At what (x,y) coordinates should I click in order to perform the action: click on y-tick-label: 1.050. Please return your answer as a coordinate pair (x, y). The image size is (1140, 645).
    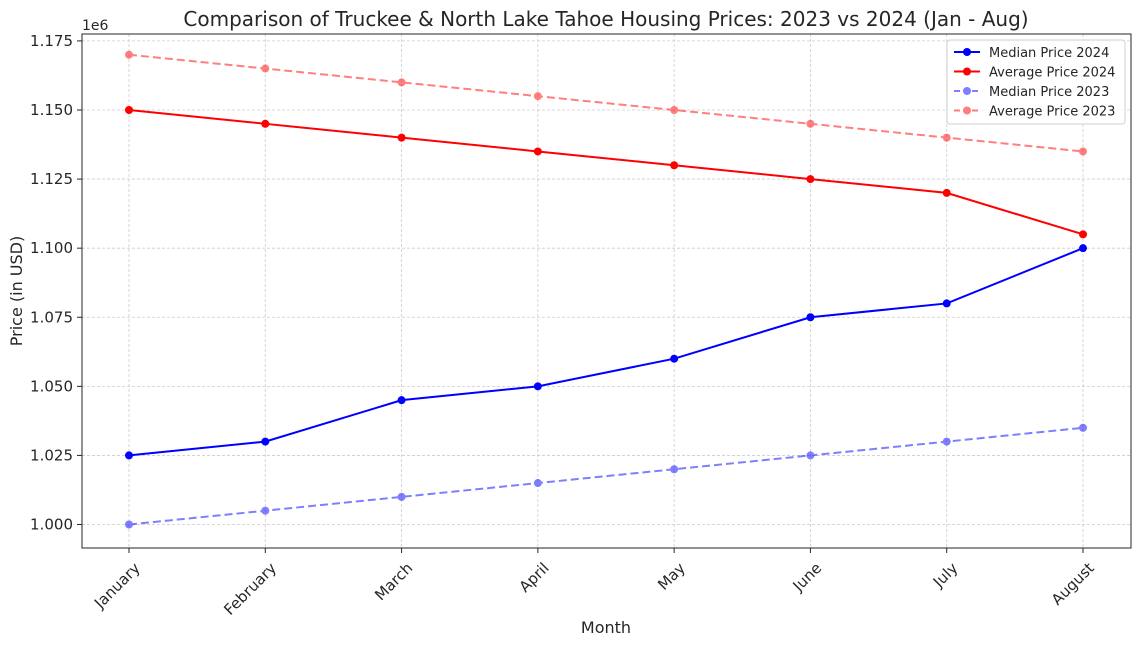
    Looking at the image, I should click on (51, 386).